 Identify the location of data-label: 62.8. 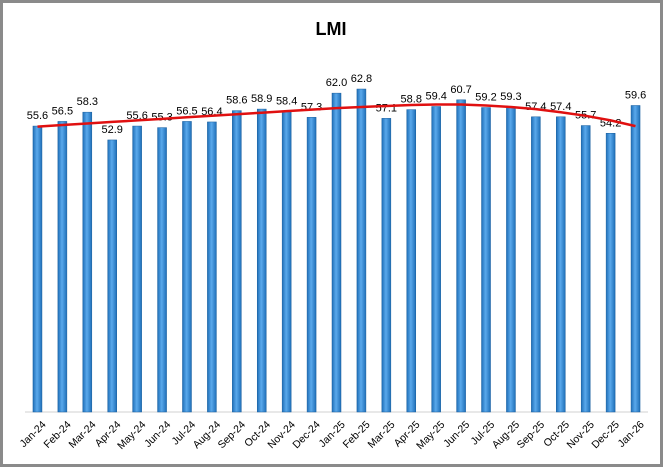
(361, 79).